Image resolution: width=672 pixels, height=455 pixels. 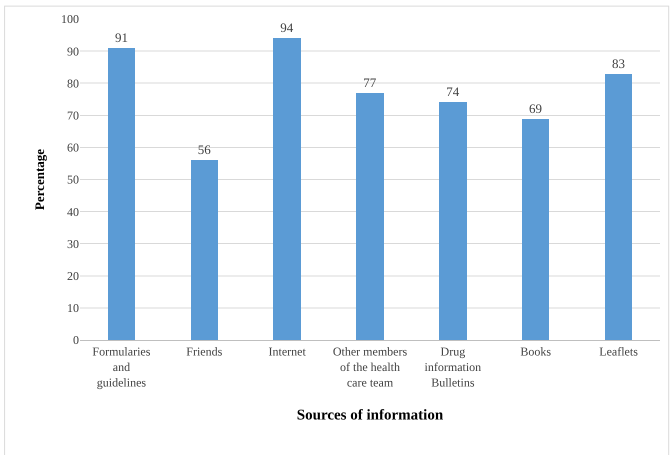 What do you see at coordinates (73, 211) in the screenshot?
I see `y-tick-label: 40` at bounding box center [73, 211].